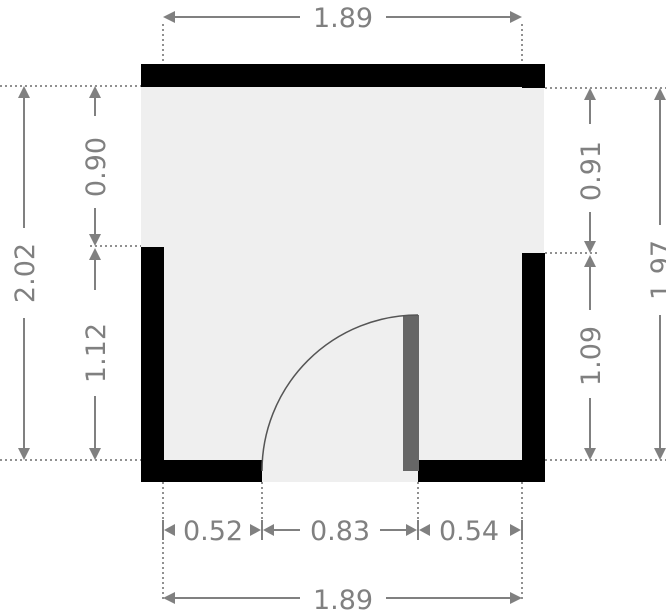  Describe the element at coordinates (591, 356) in the screenshot. I see `dimension-label-right-lower: 1.09` at that location.